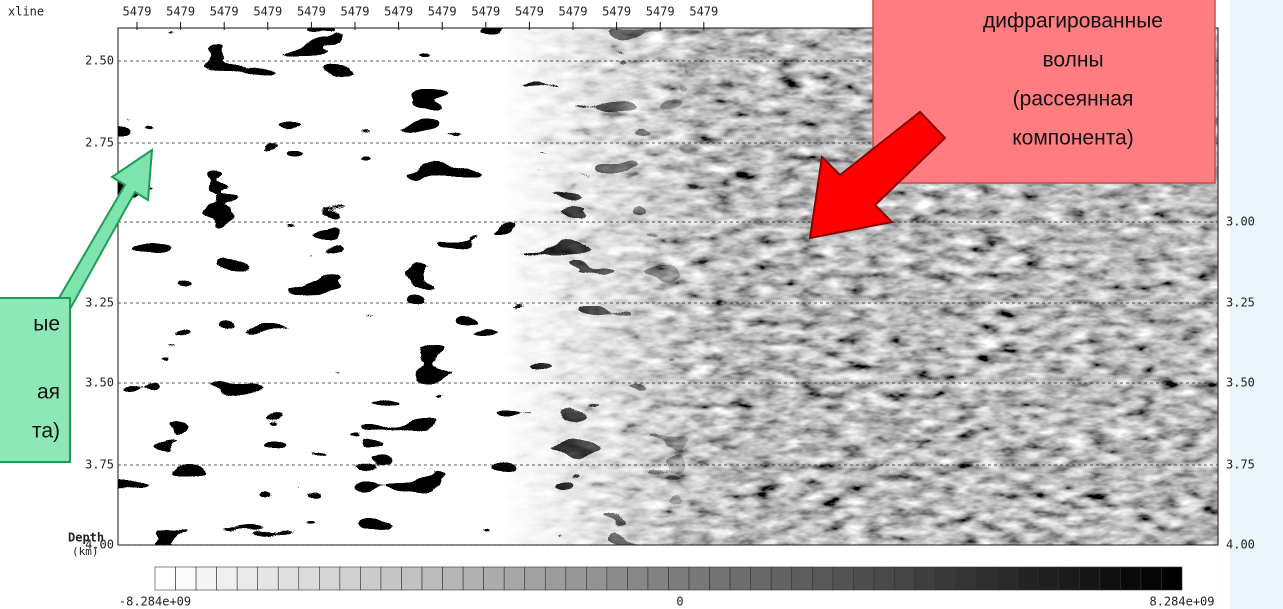  Describe the element at coordinates (99, 143) in the screenshot. I see `left-tick-label: 2.75` at that location.